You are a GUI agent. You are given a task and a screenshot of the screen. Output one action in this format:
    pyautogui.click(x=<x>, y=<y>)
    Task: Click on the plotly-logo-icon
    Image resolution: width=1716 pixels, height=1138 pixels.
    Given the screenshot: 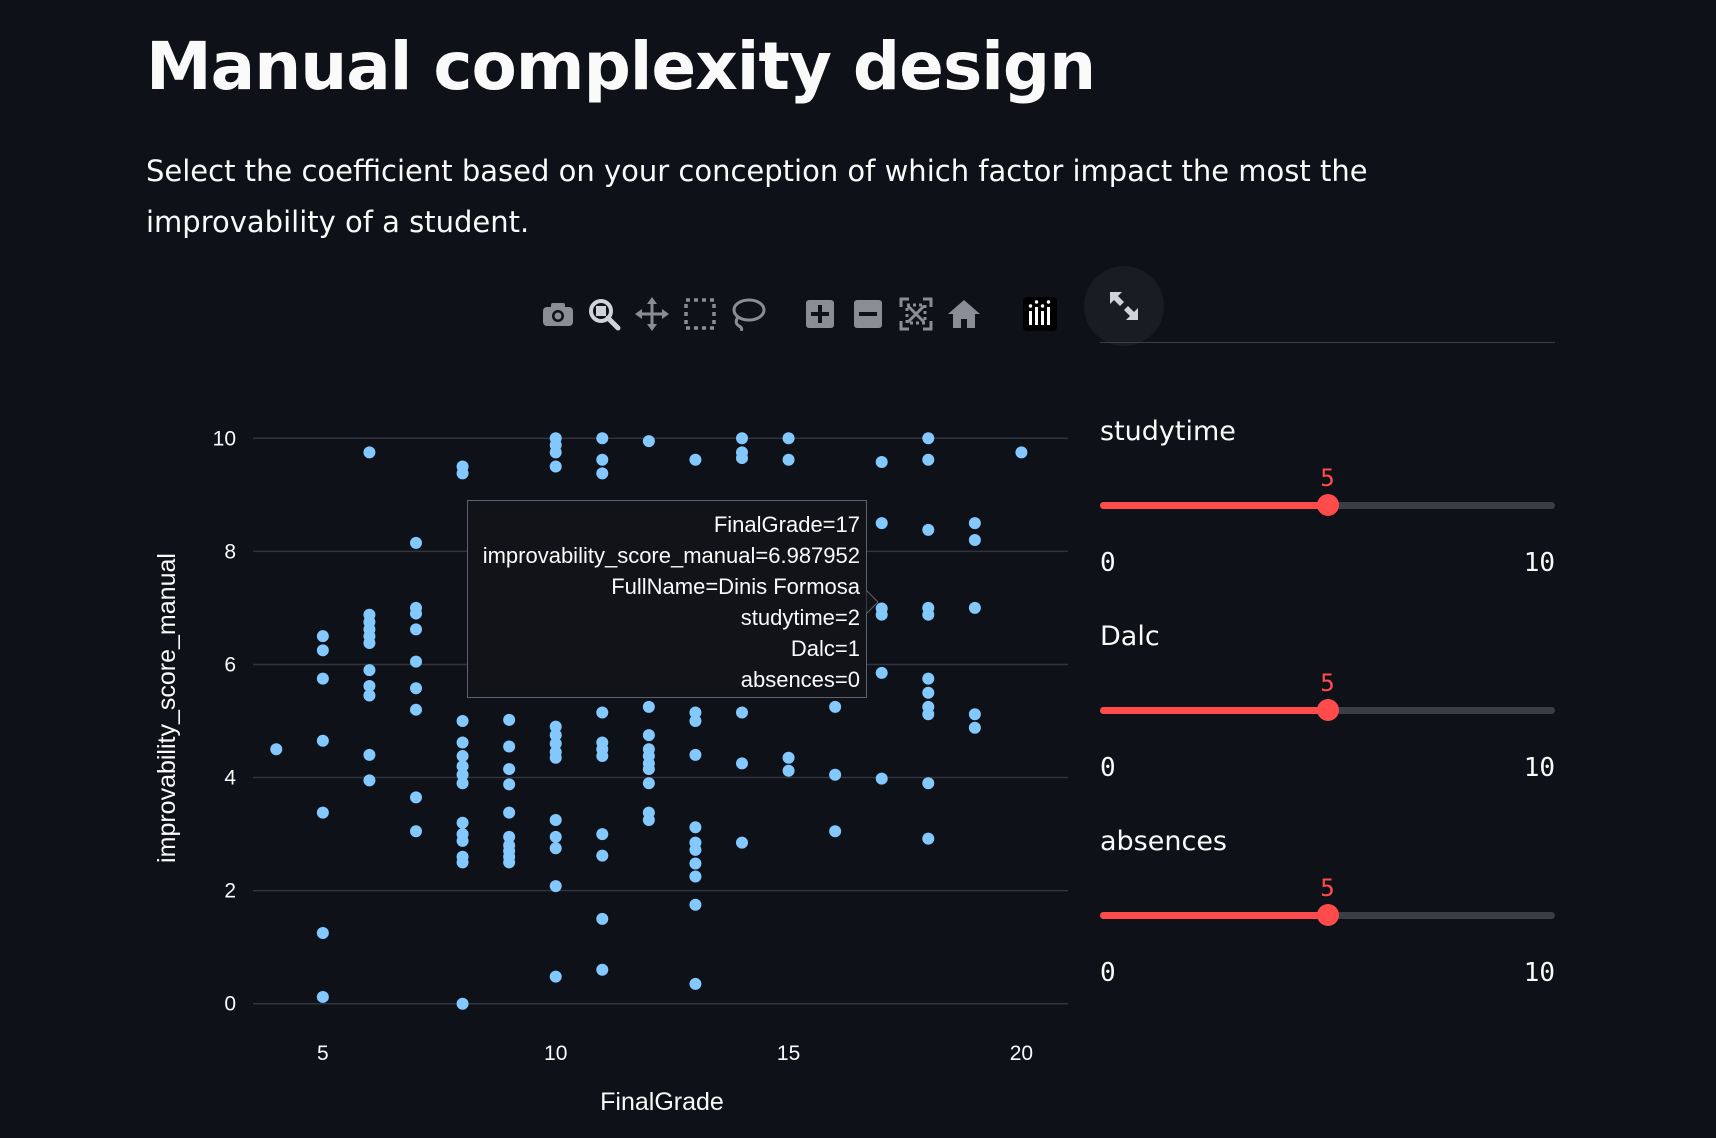 What is the action you would take?
    pyautogui.click(x=1040, y=314)
    